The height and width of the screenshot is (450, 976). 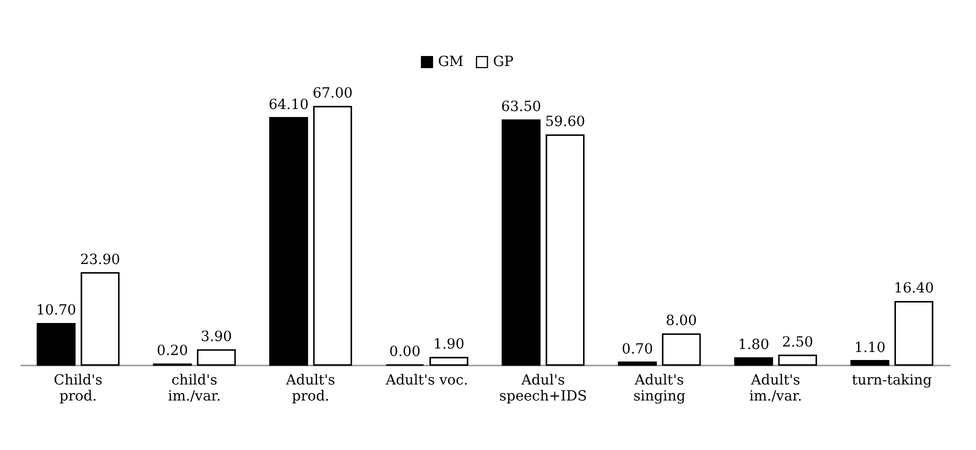 What do you see at coordinates (194, 388) in the screenshot?
I see `x-tick-label: child's im./var.` at bounding box center [194, 388].